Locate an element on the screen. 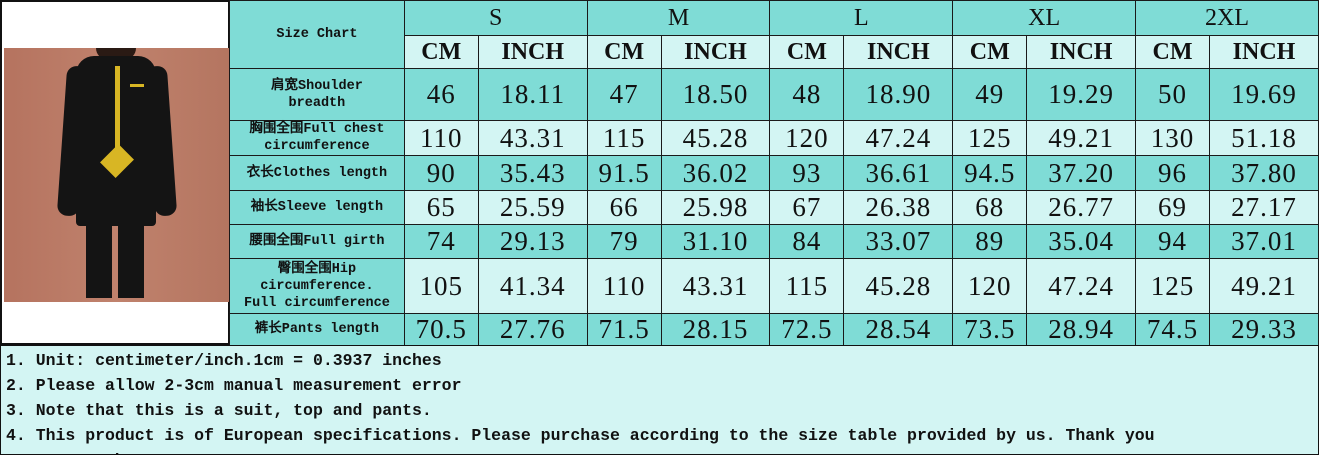 The height and width of the screenshot is (455, 1319). cm-value: 72.5 is located at coordinates (807, 329).